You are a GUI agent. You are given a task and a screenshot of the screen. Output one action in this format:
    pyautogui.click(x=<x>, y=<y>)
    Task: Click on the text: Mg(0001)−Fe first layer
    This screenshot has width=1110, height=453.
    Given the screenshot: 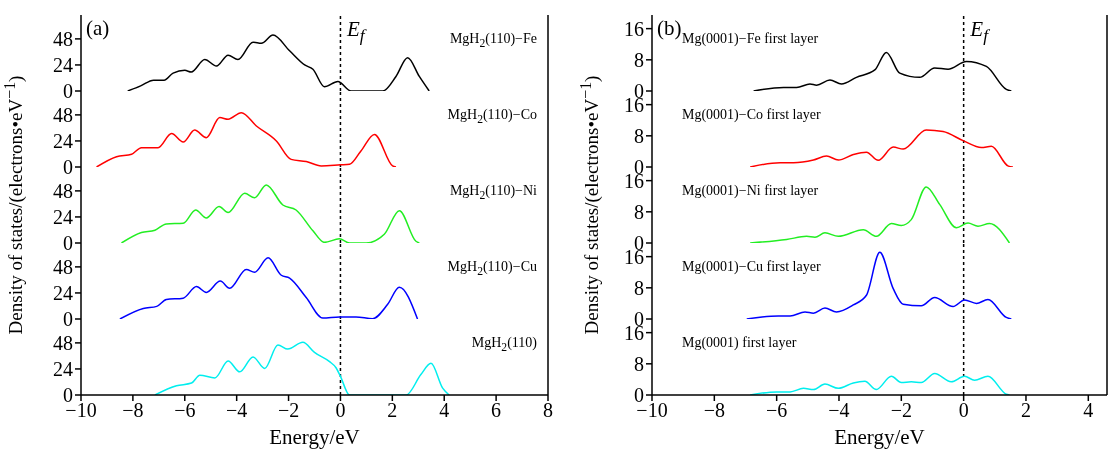 What is the action you would take?
    pyautogui.click(x=750, y=39)
    